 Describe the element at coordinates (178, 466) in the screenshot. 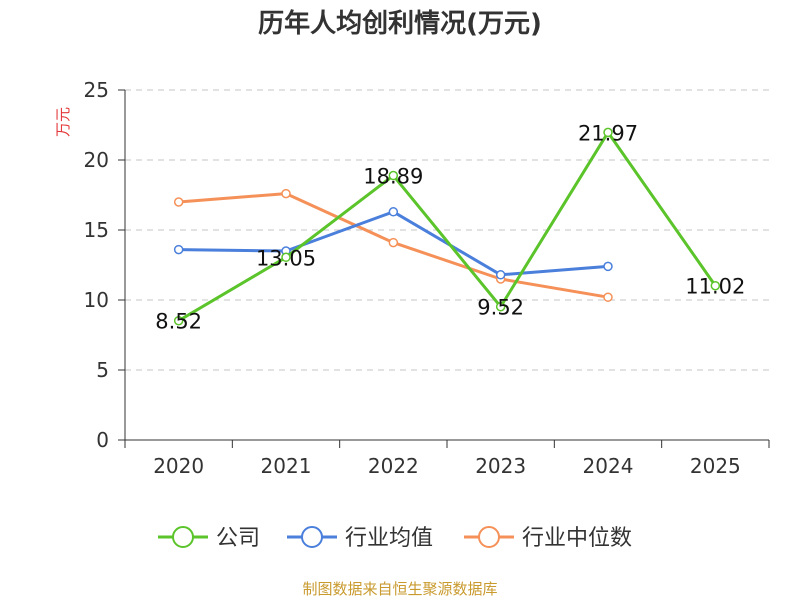

I see `x-tick-label: 2020` at that location.